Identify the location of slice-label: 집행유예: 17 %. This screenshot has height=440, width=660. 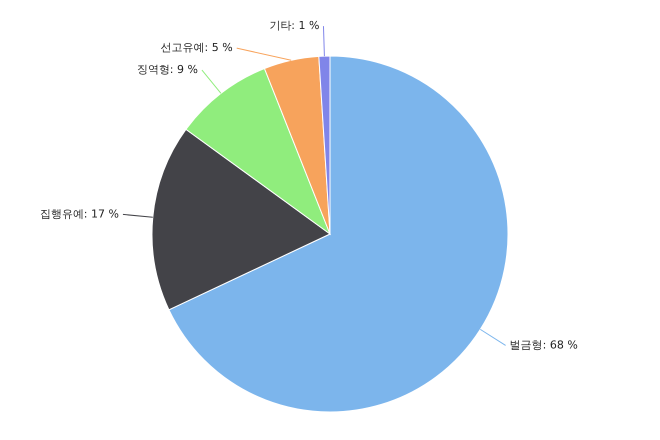
(79, 213).